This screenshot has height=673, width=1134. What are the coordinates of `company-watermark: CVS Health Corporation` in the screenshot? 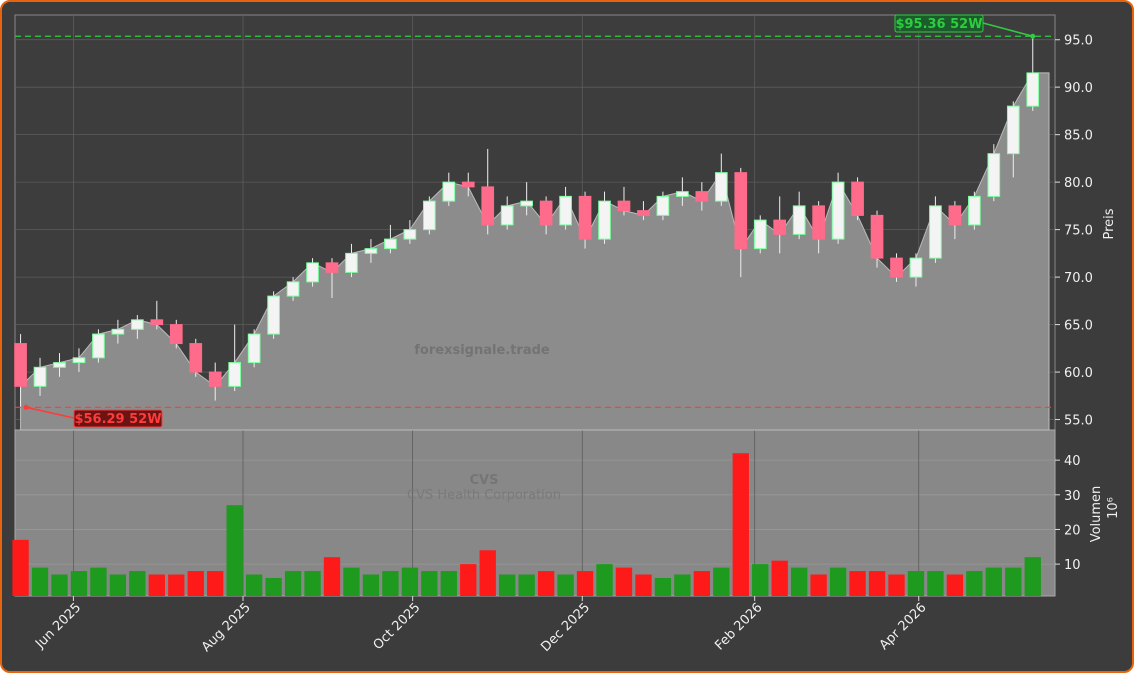 It's located at (484, 495).